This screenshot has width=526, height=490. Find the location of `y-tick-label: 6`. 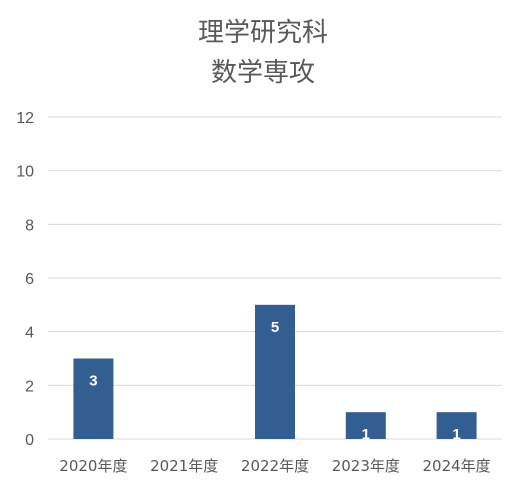

y-tick-label: 6 is located at coordinates (29, 279).